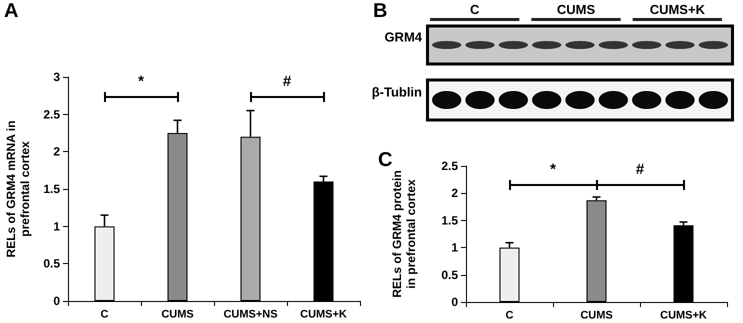 The height and width of the screenshot is (323, 743). I want to click on y-axis-title: RELs of GRM4 protein in prefrontal cortex, so click(404, 234).